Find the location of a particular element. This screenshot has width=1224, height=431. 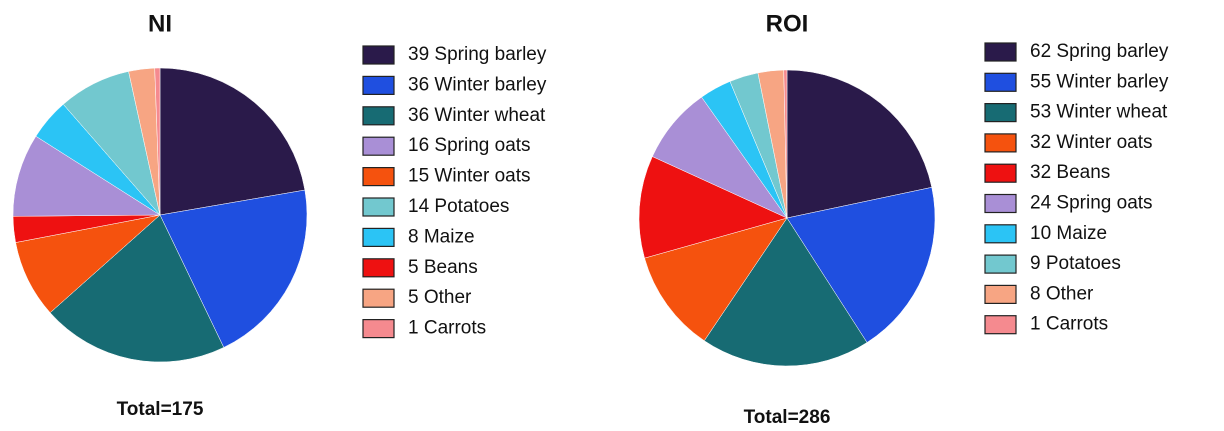

legend-label: 15 Winter oats is located at coordinates (469, 176).